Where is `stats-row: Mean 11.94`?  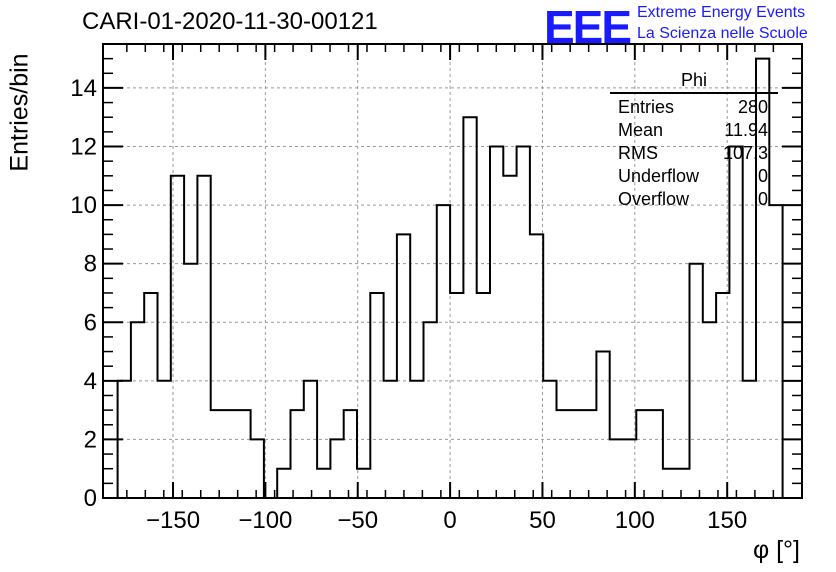 stats-row: Mean 11.94 is located at coordinates (694, 131).